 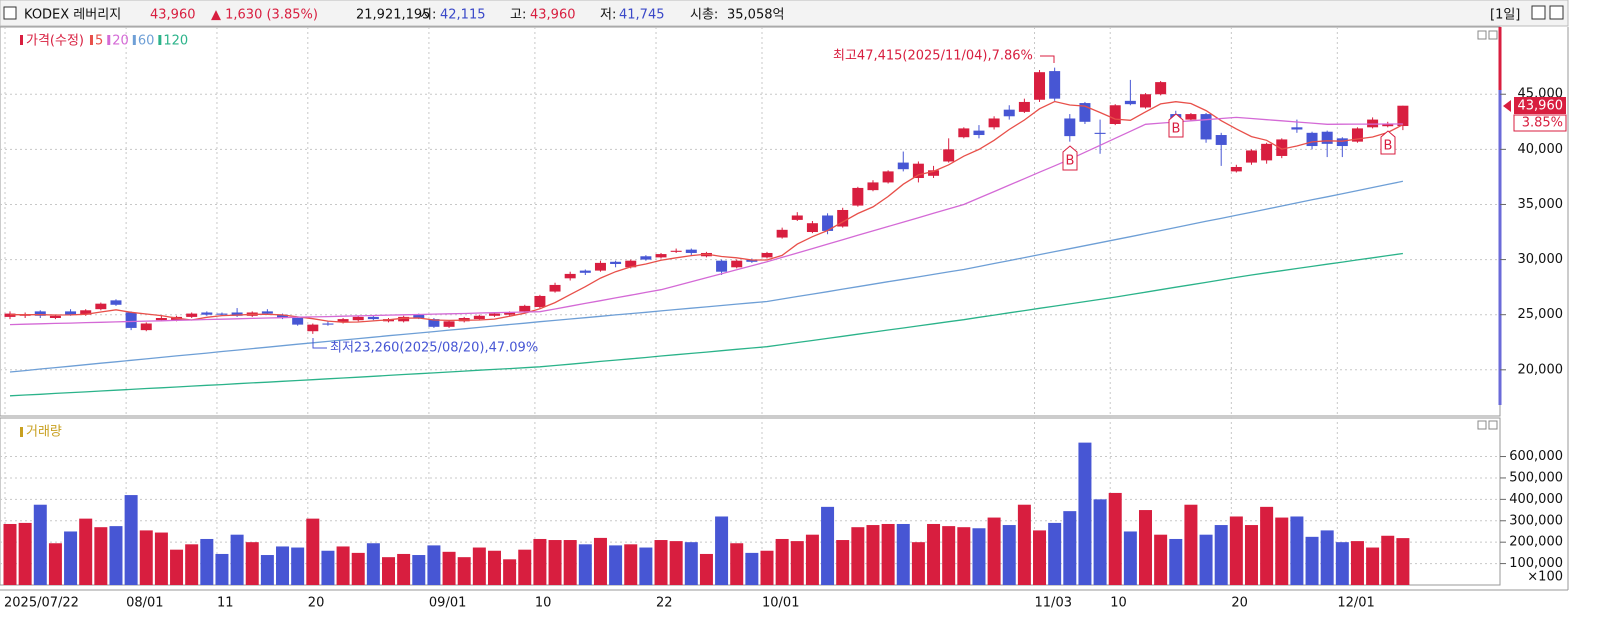 What do you see at coordinates (1536, 499) in the screenshot?
I see `y-tick-label: 400,000` at bounding box center [1536, 499].